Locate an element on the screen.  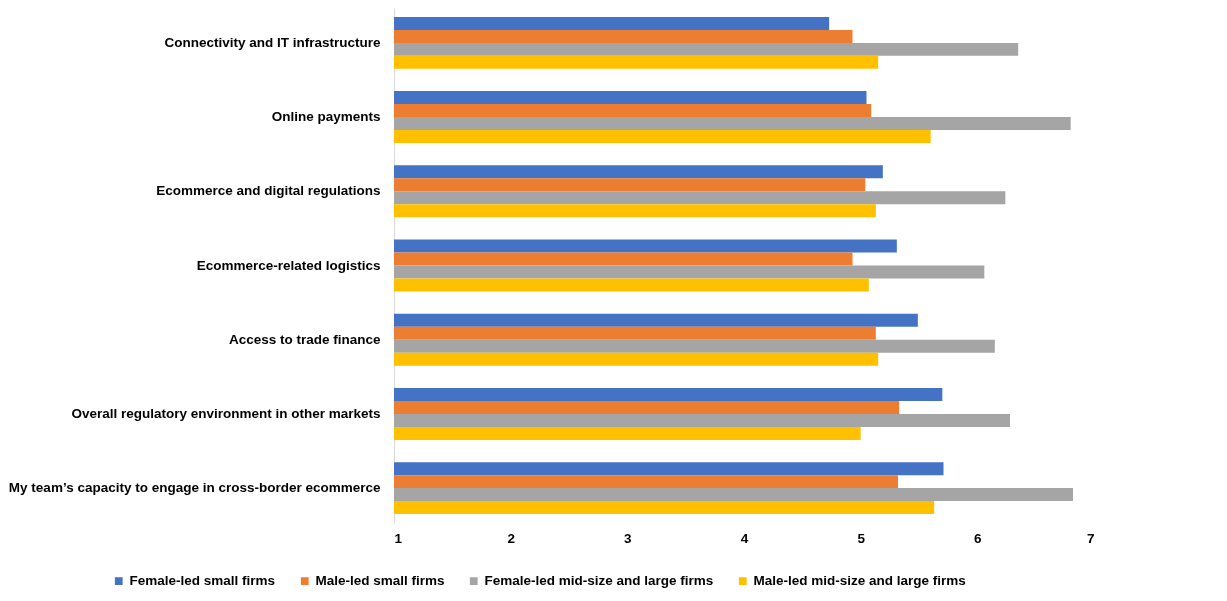
y-tick-label: My team’s capacity to engage in cross-border ecommerce is located at coordinates (194, 488).